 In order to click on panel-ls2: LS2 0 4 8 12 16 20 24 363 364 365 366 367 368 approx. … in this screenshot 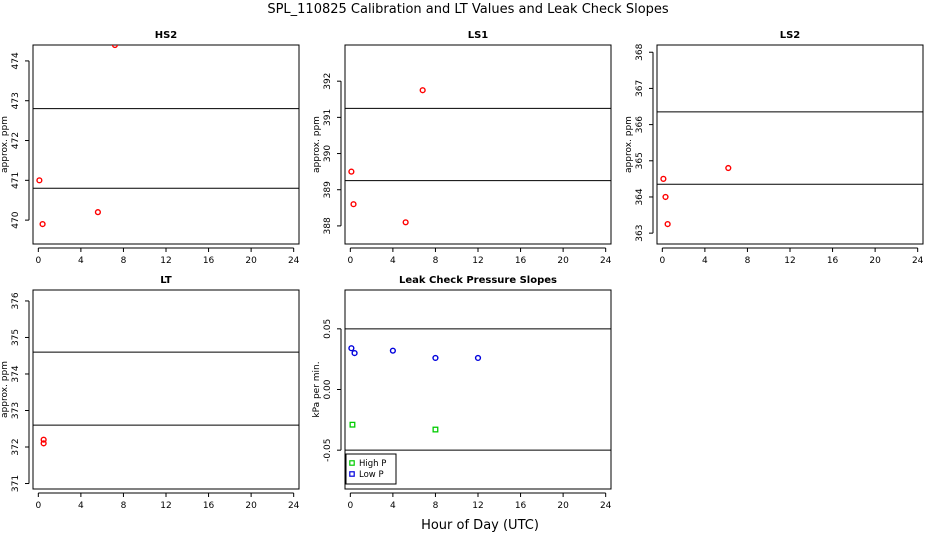, I will do `click(774, 148)`.